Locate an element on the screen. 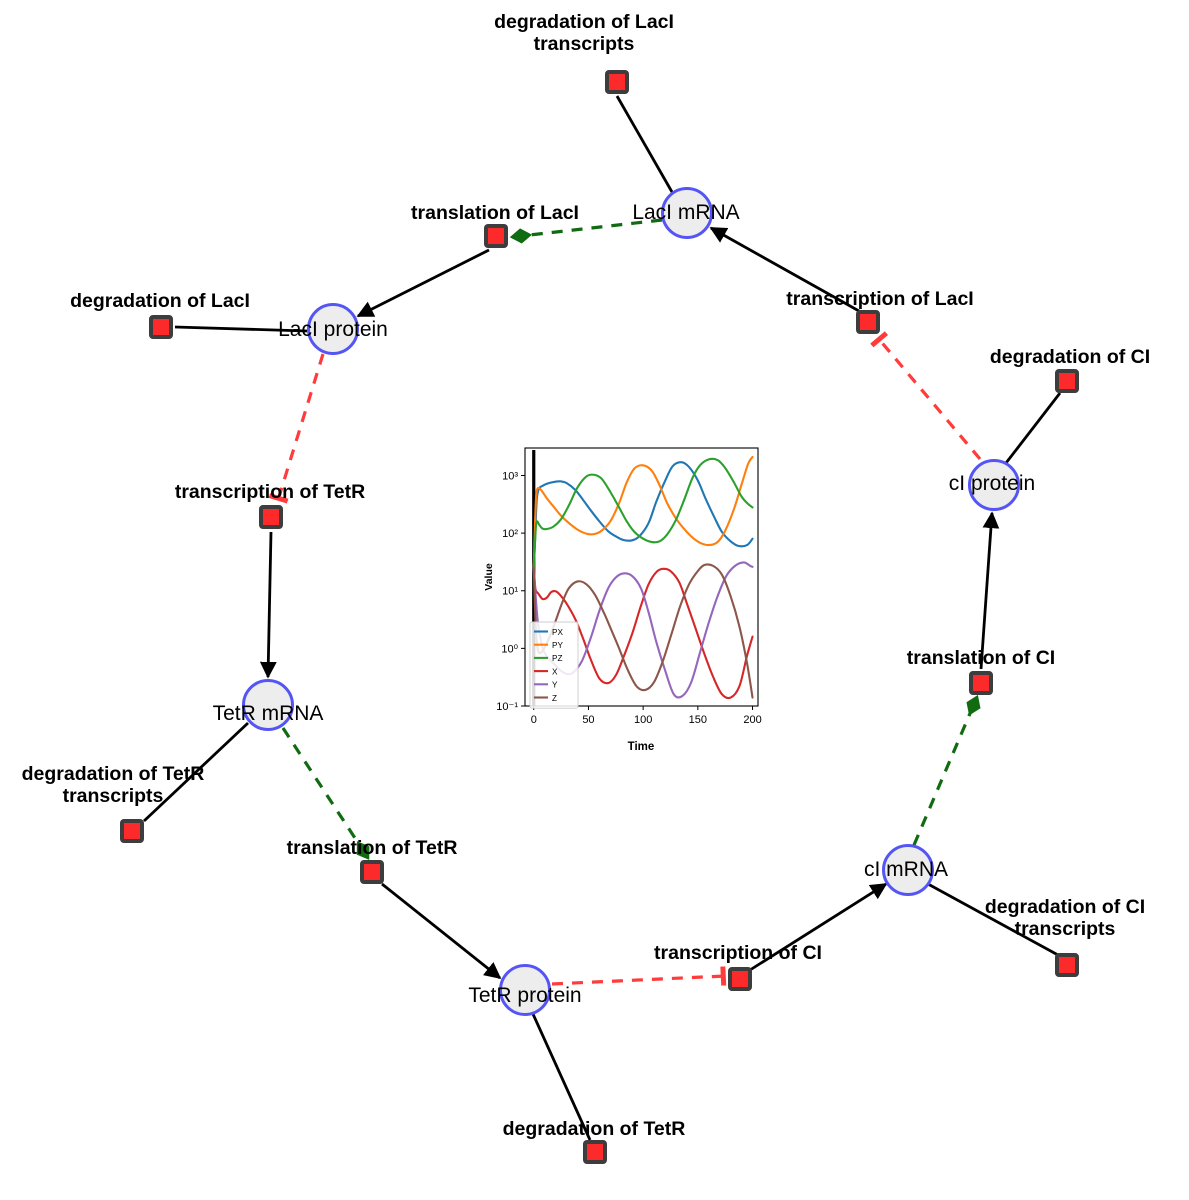 Image resolution: width=1189 pixels, height=1200 pixels. chart-ytick-label: 10⁰ is located at coordinates (509, 649).